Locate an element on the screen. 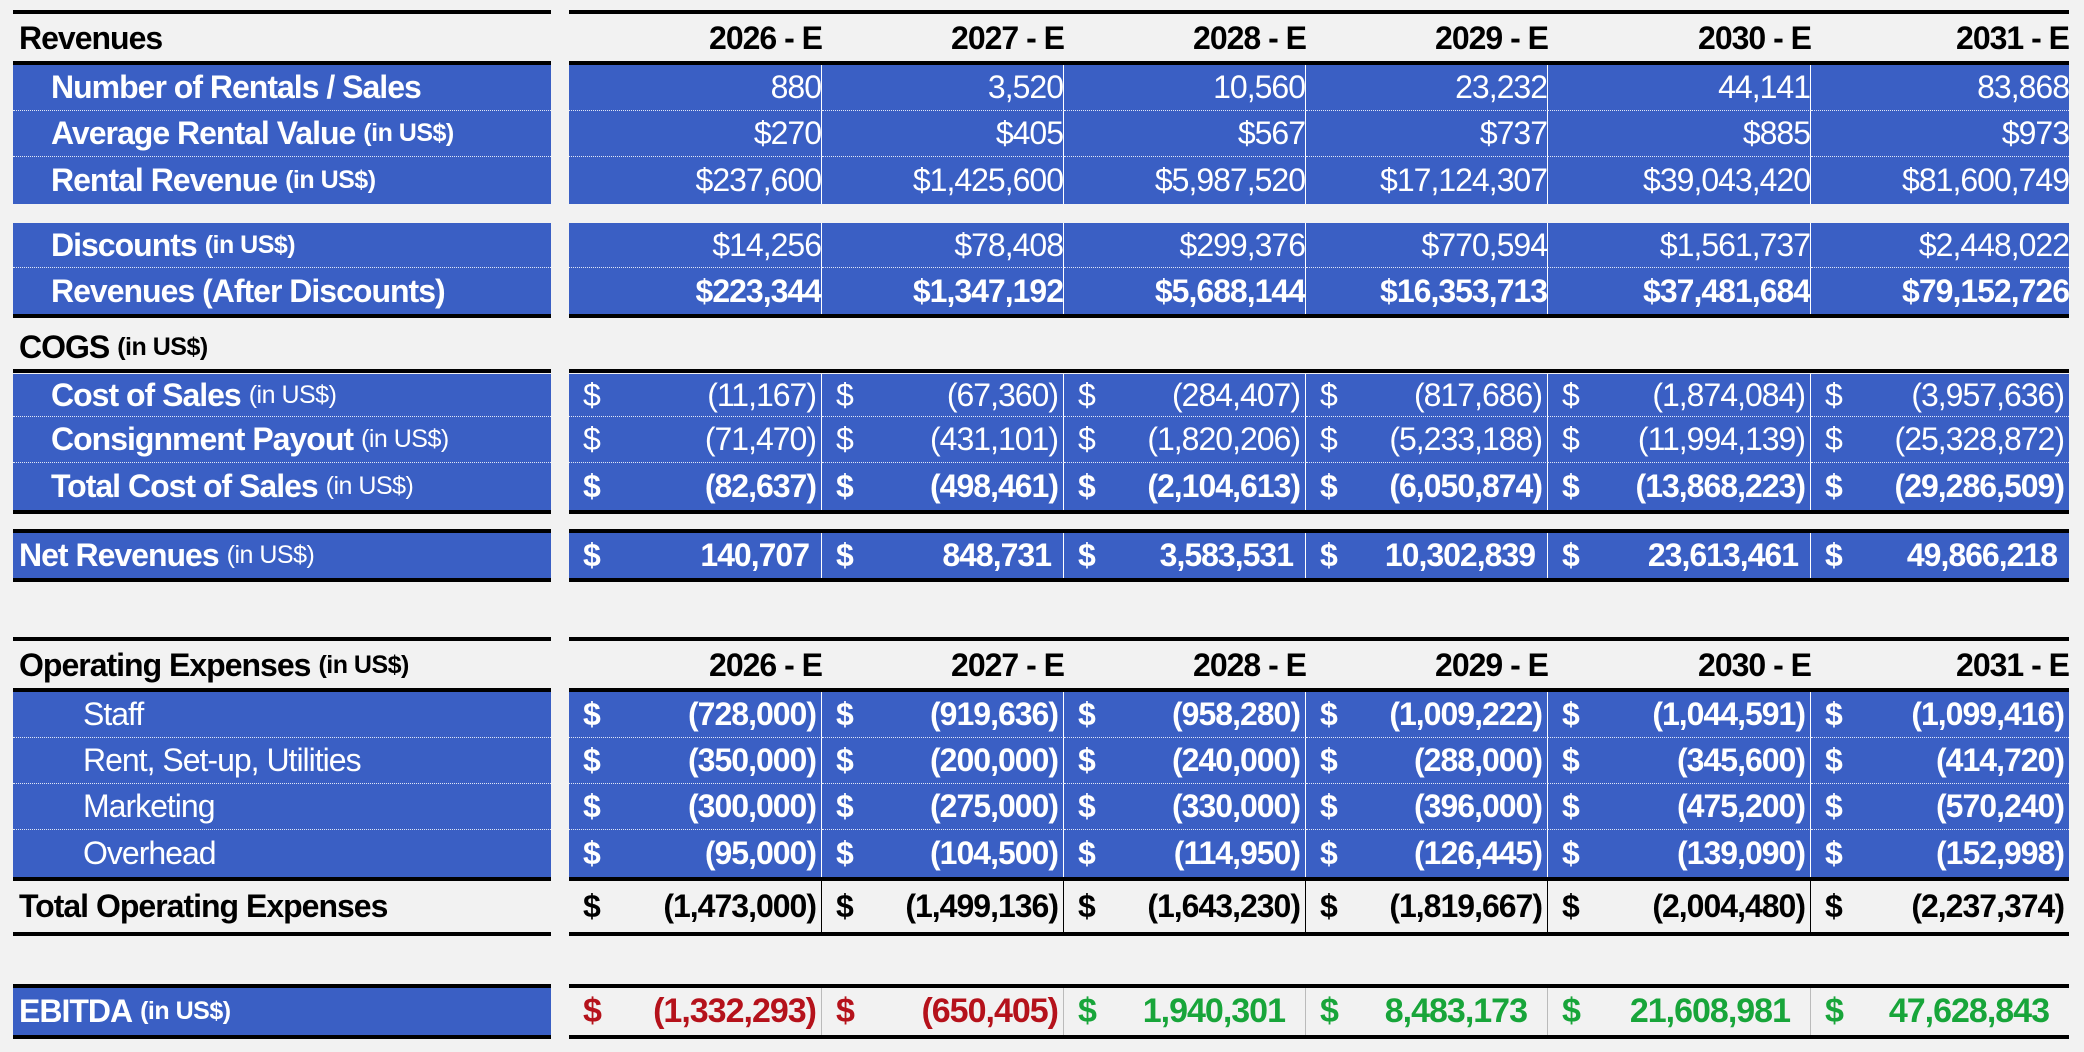  value-text: (284,407) is located at coordinates (1236, 394).